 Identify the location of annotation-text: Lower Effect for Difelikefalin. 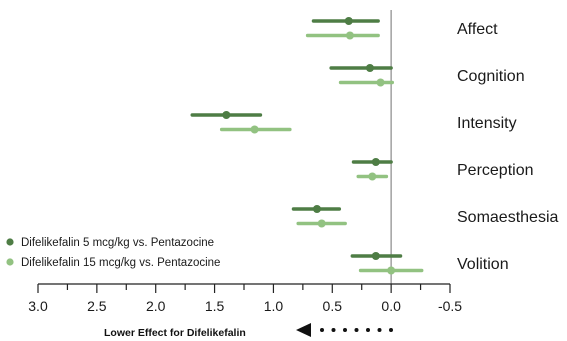
(175, 333).